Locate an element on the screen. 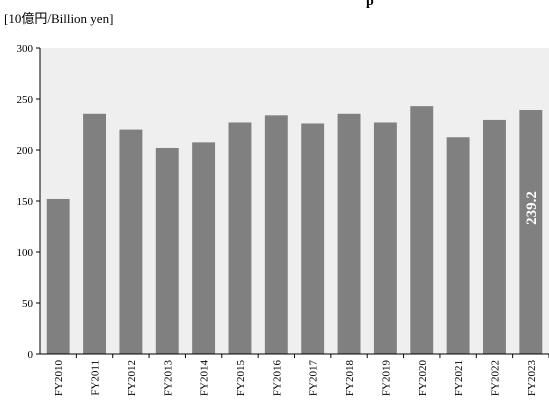 The image size is (549, 408). bar-fy2016 is located at coordinates (276, 234).